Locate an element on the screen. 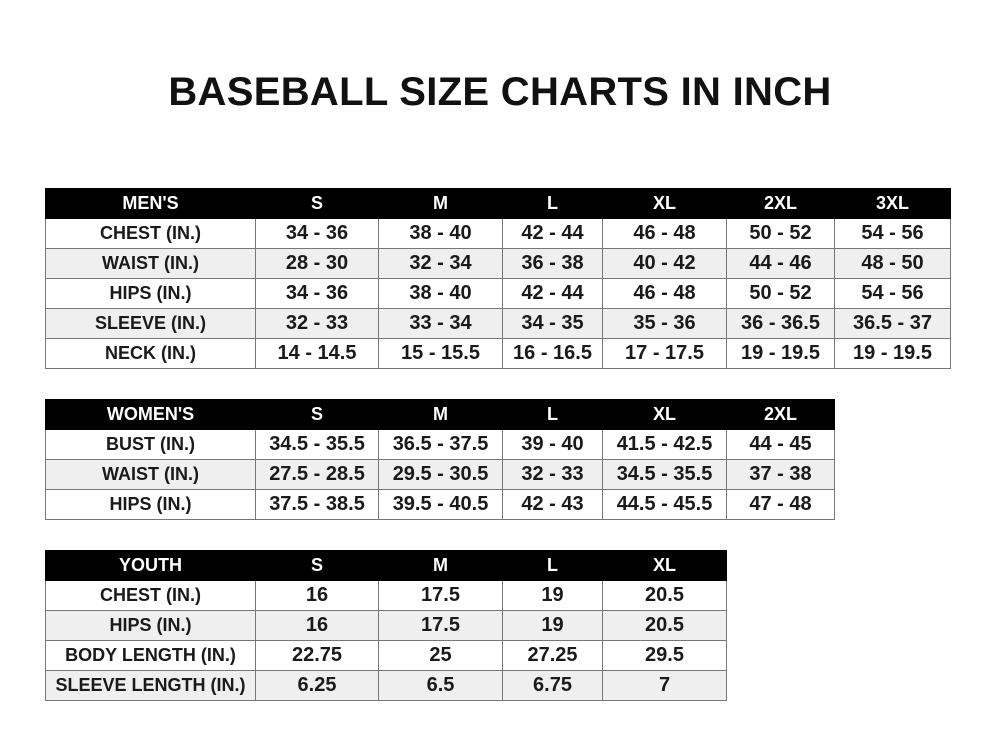  size-value: 44 - 46 is located at coordinates (780, 263).